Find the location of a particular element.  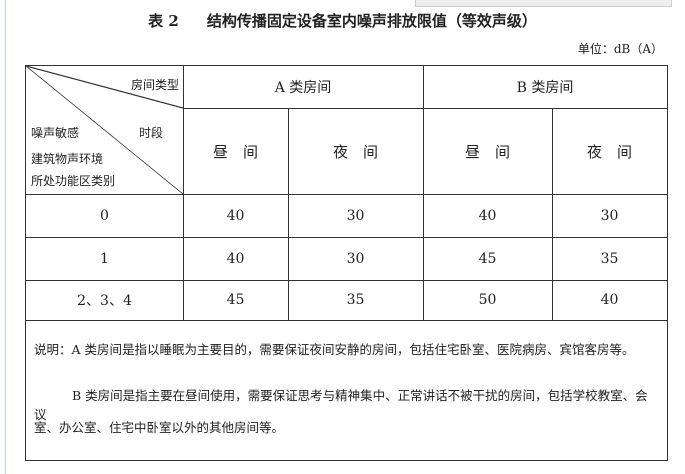

unit-label: 单位：dB（A） is located at coordinates (620, 49).